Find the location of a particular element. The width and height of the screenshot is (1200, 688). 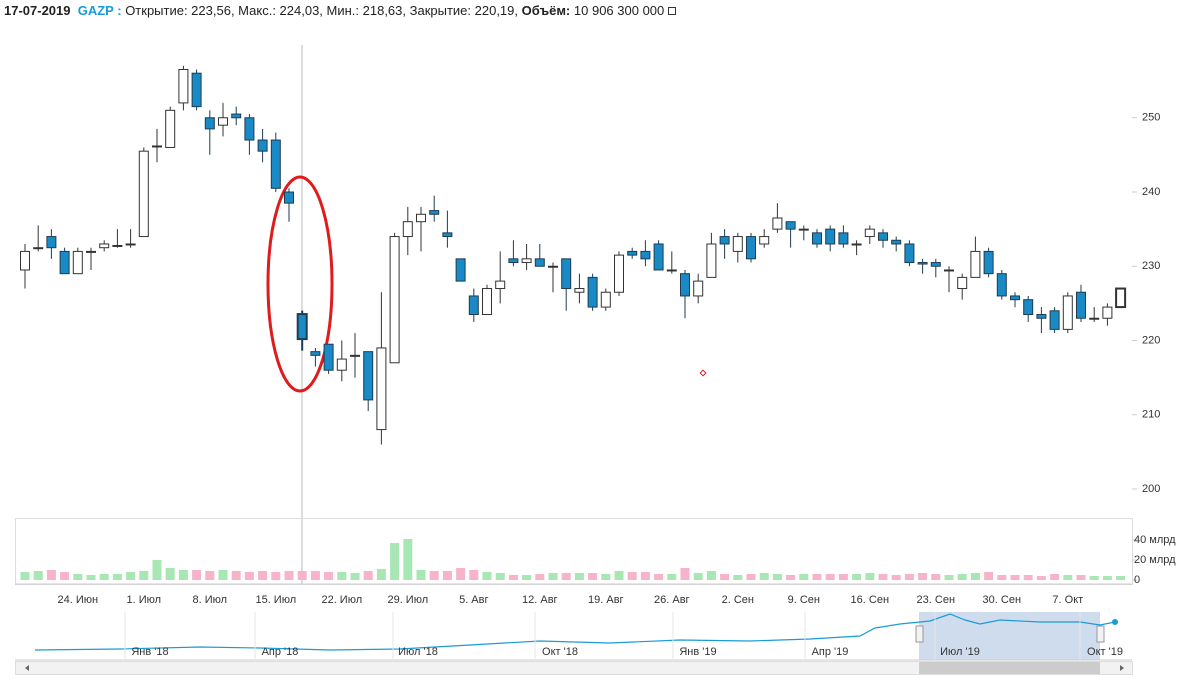

navigator-label: Янв '19 is located at coordinates (697, 652).